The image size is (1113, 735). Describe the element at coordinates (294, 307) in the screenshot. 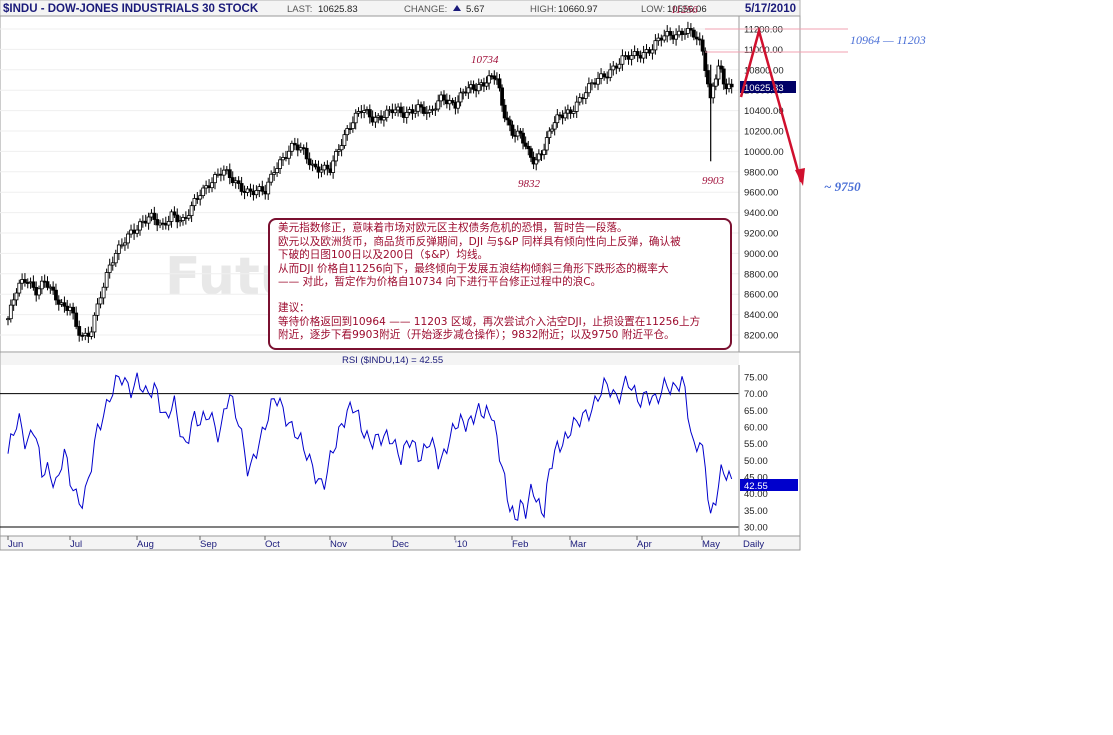

I see `note-line: 建议：` at that location.